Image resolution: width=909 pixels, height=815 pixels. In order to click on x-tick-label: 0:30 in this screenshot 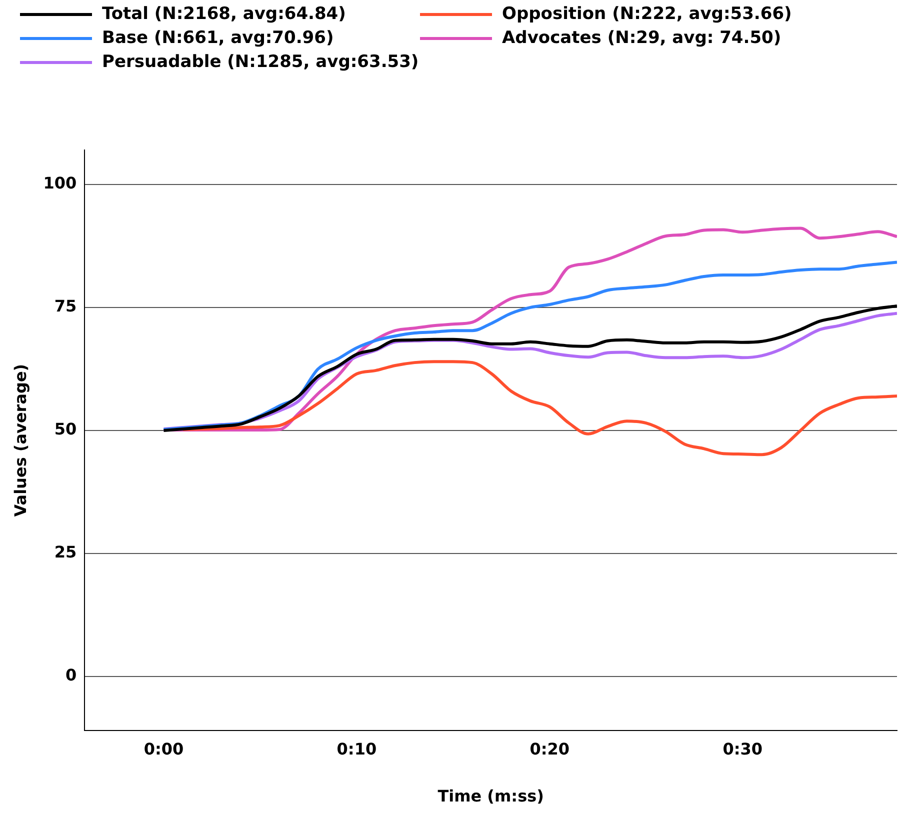, I will do `click(742, 748)`.